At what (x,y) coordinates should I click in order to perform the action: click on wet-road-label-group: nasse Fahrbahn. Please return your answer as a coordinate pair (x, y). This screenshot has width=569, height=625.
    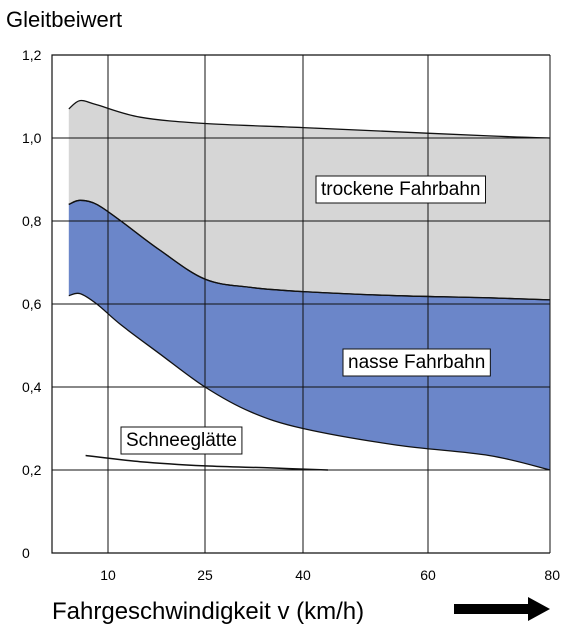
    Looking at the image, I should click on (416, 362).